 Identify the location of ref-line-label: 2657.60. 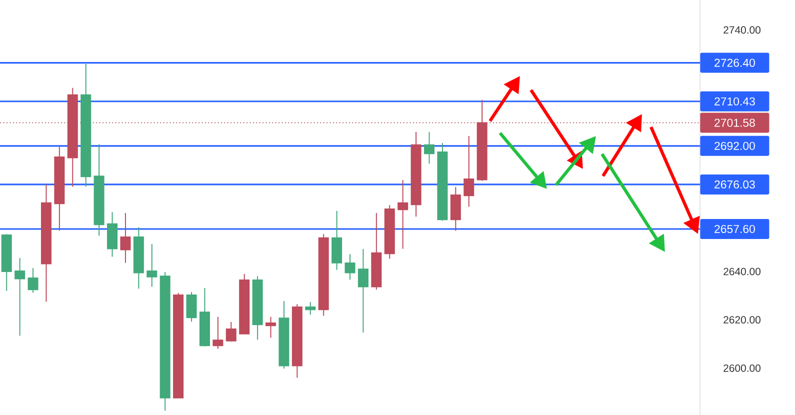
(734, 229).